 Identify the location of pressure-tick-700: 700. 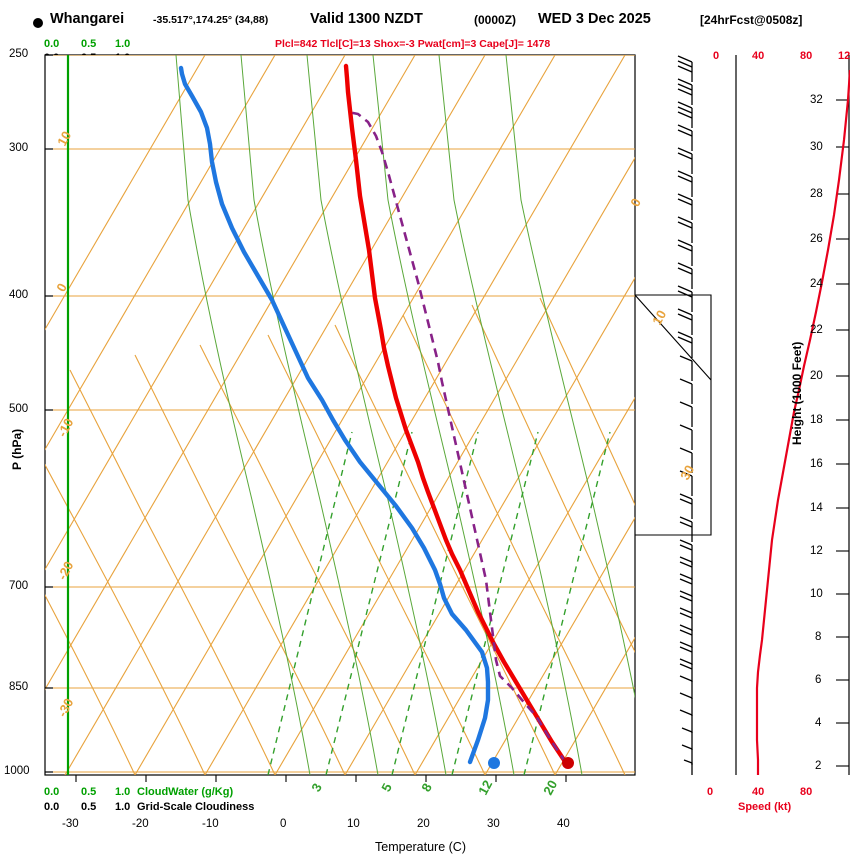
(19, 586).